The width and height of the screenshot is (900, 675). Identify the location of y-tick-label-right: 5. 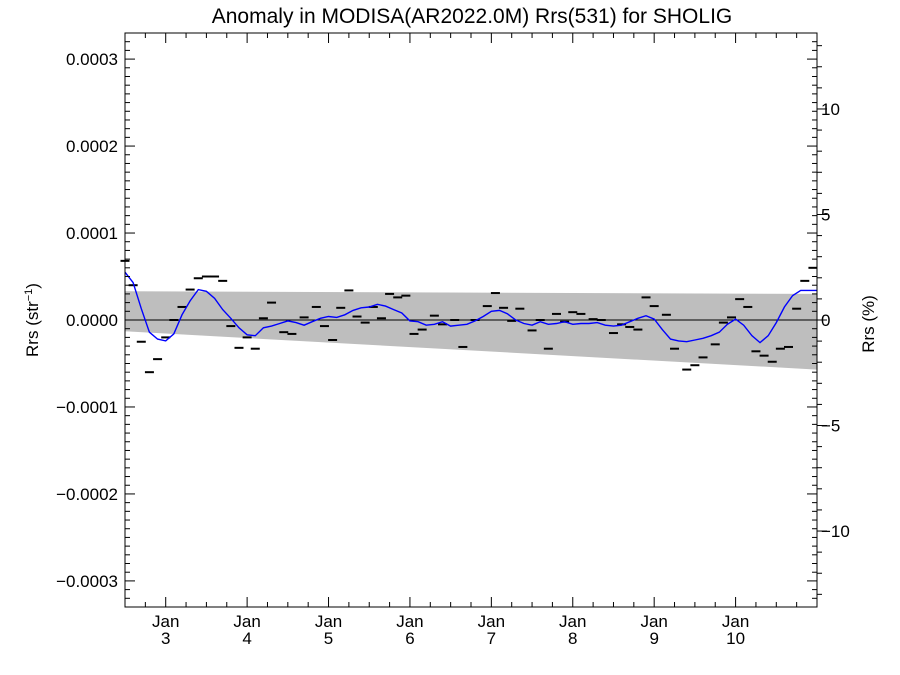
(825, 214).